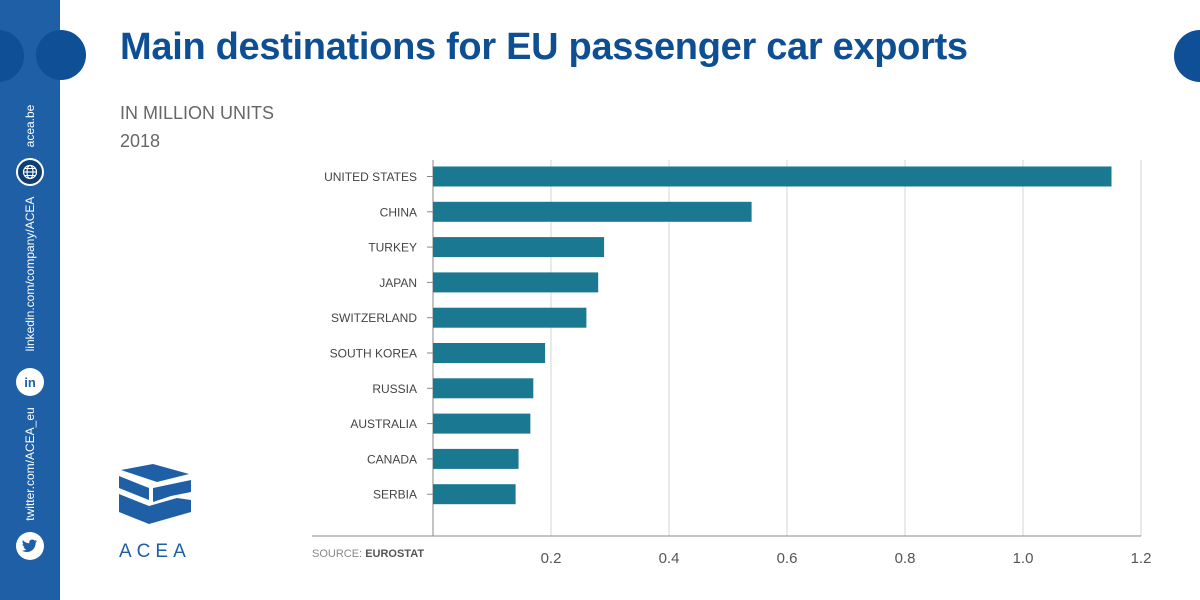 The image size is (1200, 600). What do you see at coordinates (398, 212) in the screenshot?
I see `category-label: CHINA` at bounding box center [398, 212].